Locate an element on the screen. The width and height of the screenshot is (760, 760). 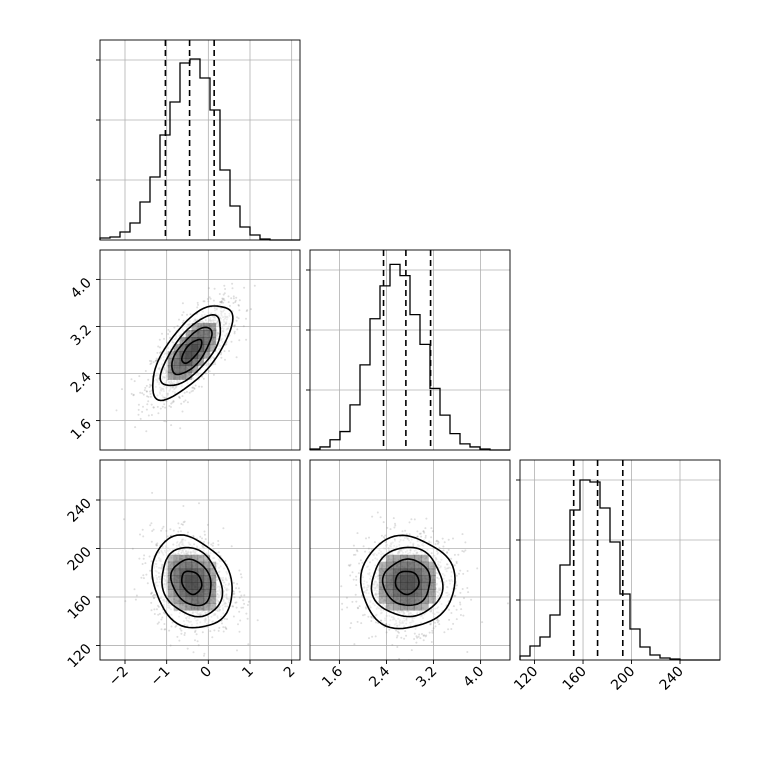
y-tick-label: 1.6 is located at coordinates (81, 429).